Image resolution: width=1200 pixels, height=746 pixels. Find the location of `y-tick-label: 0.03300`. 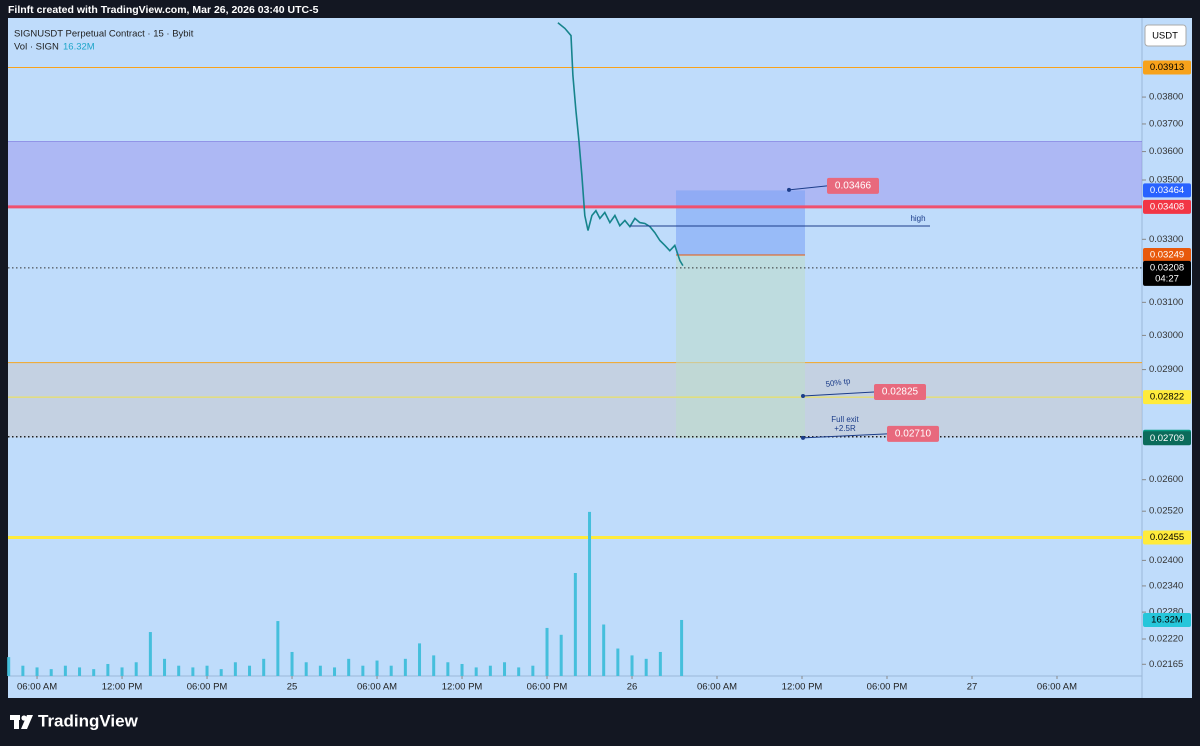

y-tick-label: 0.03300 is located at coordinates (1166, 239).